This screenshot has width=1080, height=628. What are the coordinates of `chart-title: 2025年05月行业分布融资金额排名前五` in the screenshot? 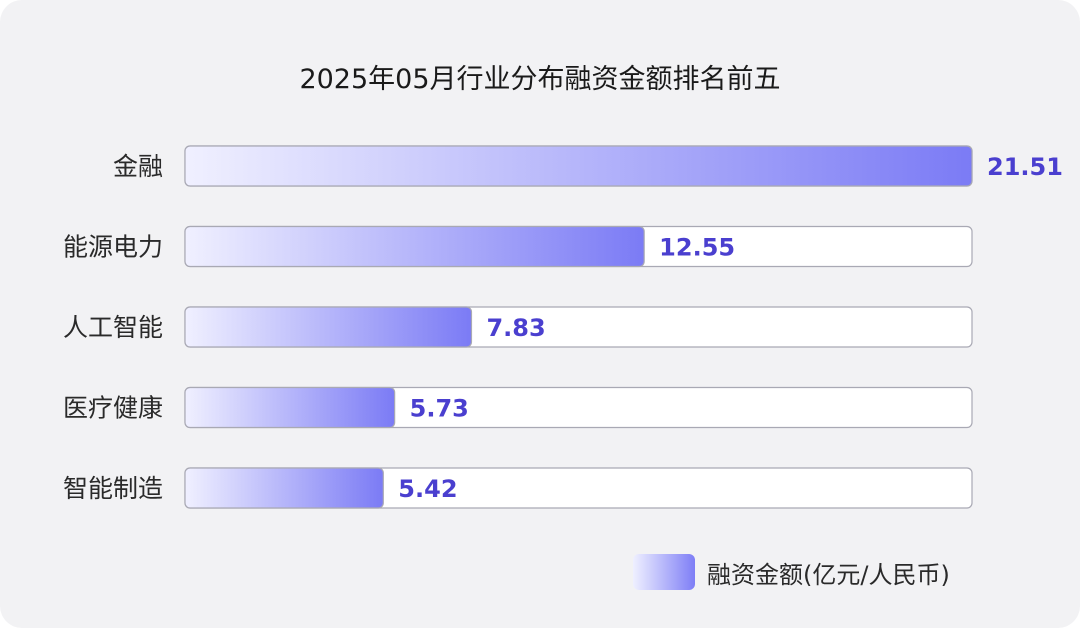 It's located at (539, 79).